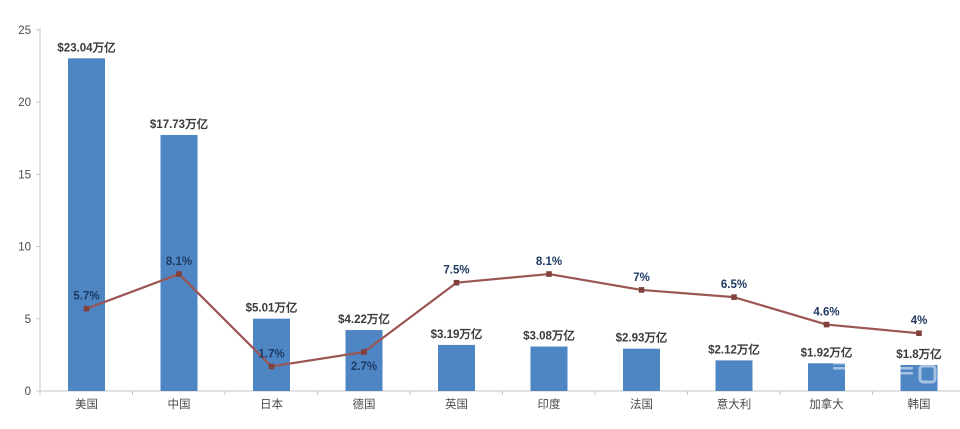  What do you see at coordinates (641, 290) in the screenshot?
I see `line-marker-法国` at bounding box center [641, 290].